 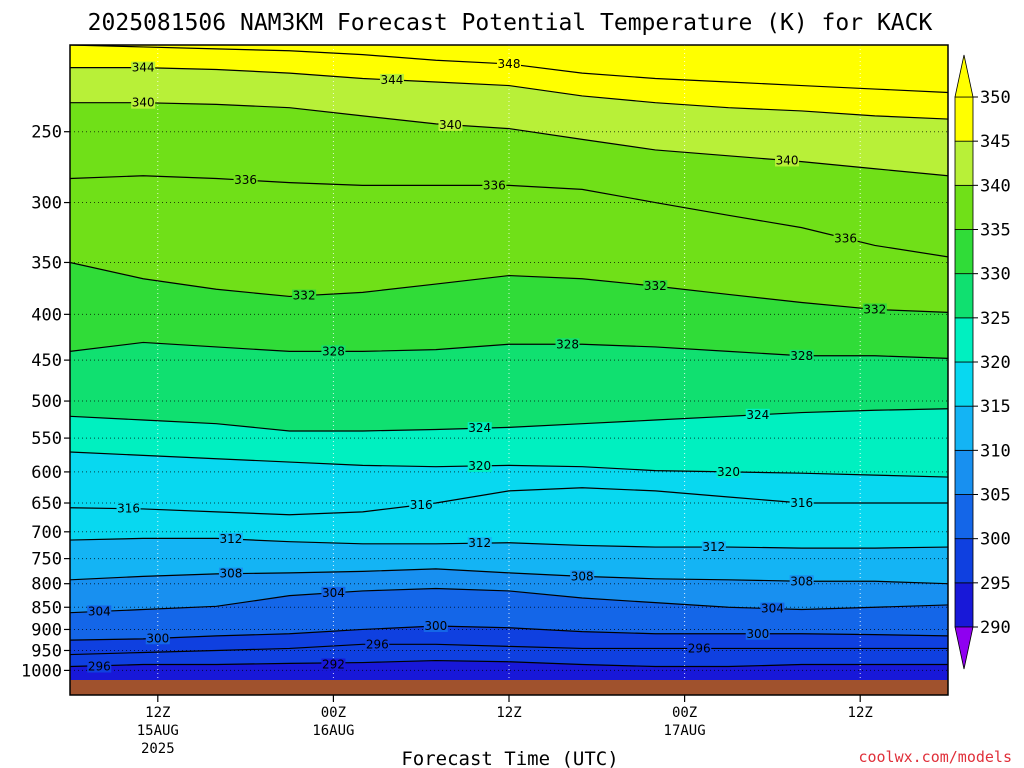 What do you see at coordinates (995, 98) in the screenshot?
I see `colorbar-tick-label: 350` at bounding box center [995, 98].